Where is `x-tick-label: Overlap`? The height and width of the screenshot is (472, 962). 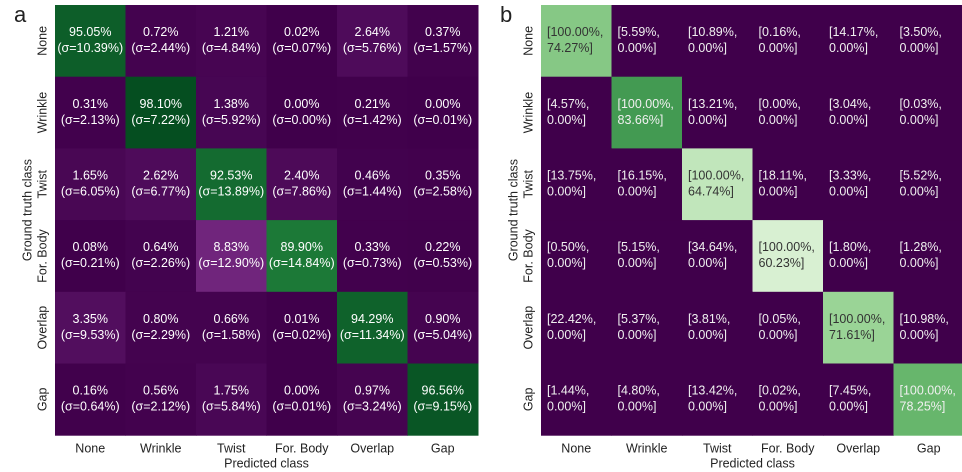 x-tick-label: Overlap is located at coordinates (858, 448).